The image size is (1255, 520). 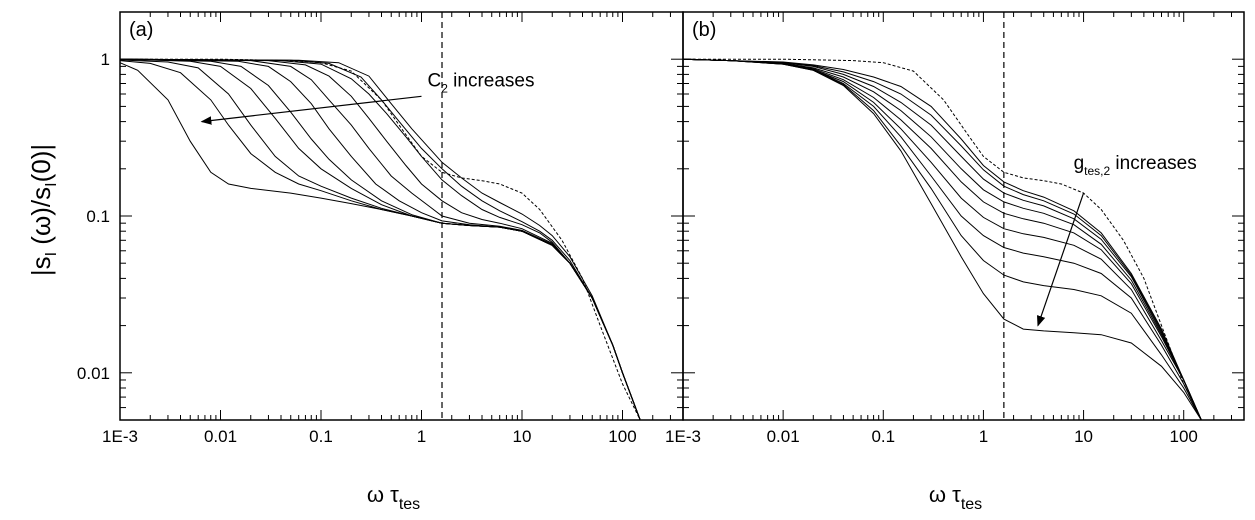 I want to click on annotation-text: C2 increases, so click(x=480, y=82).